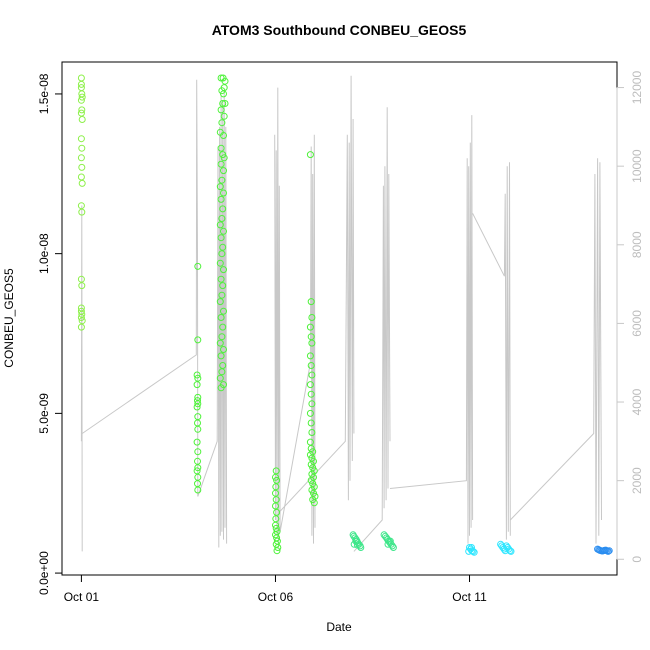 The width and height of the screenshot is (650, 650). I want to click on right-altitude-axis: 0 2000 4000 6000 8000 10000 12000, so click(630, 317).